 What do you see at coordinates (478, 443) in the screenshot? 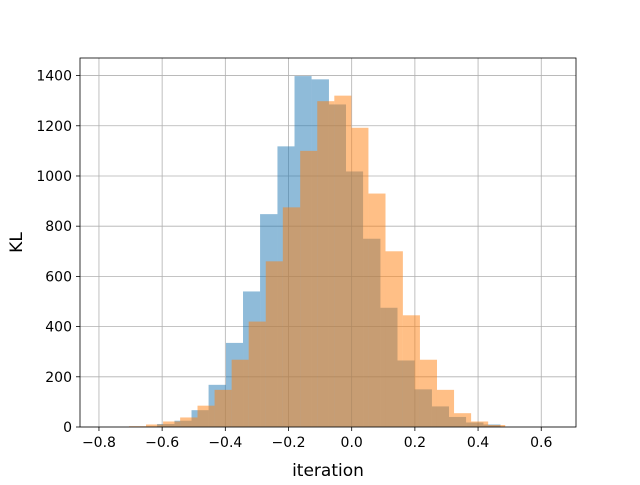
I see `x-tick-label: 0.4` at bounding box center [478, 443].